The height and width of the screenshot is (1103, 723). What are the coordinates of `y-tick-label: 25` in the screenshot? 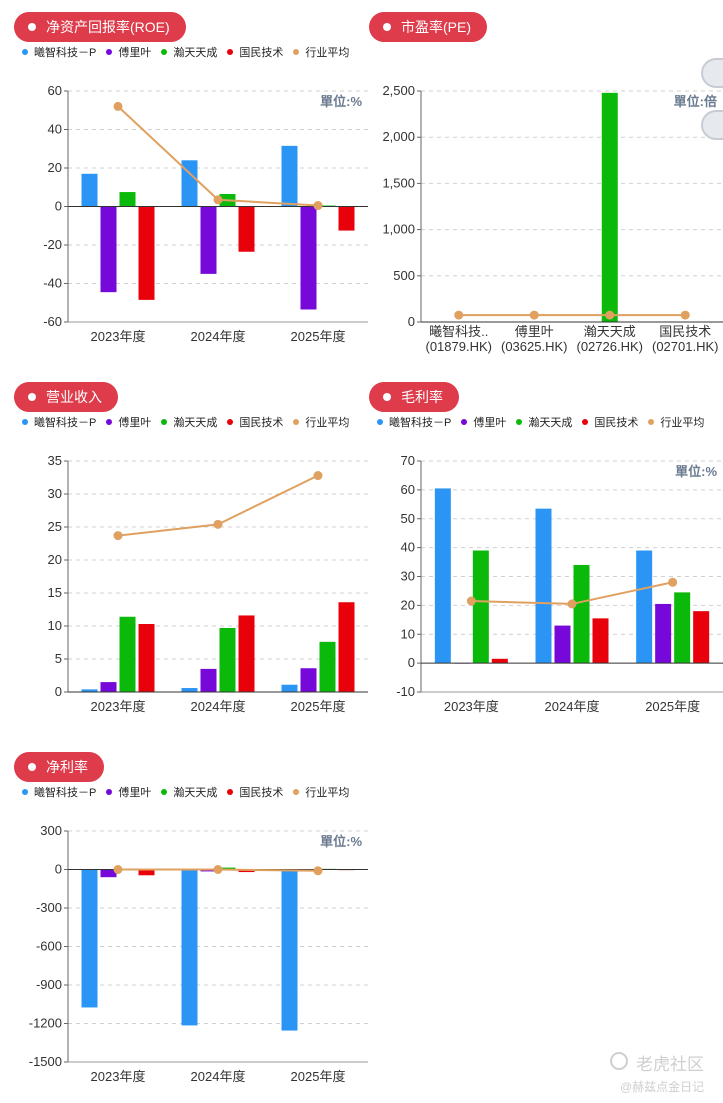 It's located at (55, 526).